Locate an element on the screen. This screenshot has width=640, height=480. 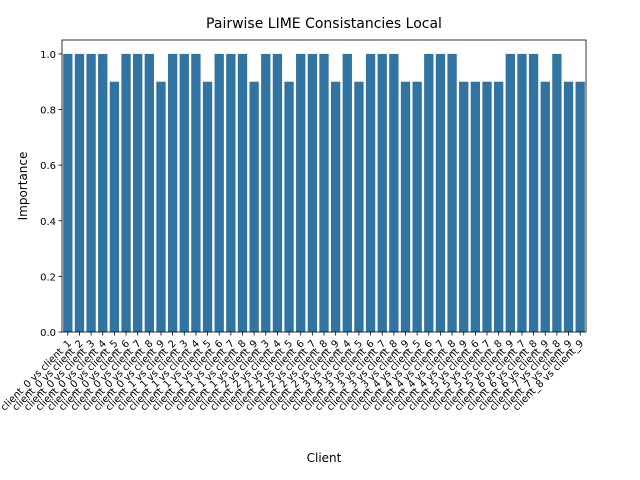
y-axis: 0.0 0.2 0.4 0.6 0.8 1.0 is located at coordinates (51, 194).